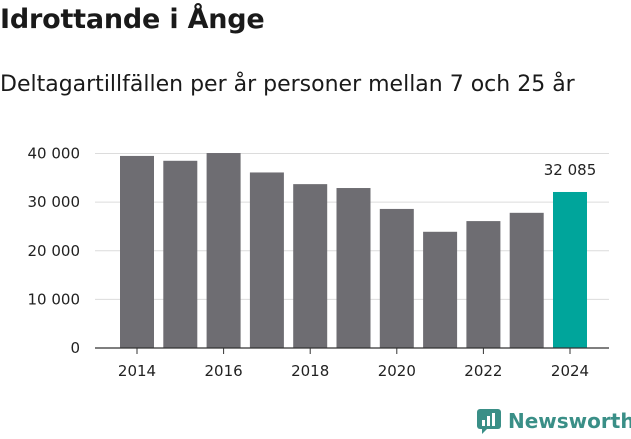 The width and height of the screenshot is (631, 439). Describe the element at coordinates (54, 202) in the screenshot. I see `y-tick-label: 30 000` at that location.